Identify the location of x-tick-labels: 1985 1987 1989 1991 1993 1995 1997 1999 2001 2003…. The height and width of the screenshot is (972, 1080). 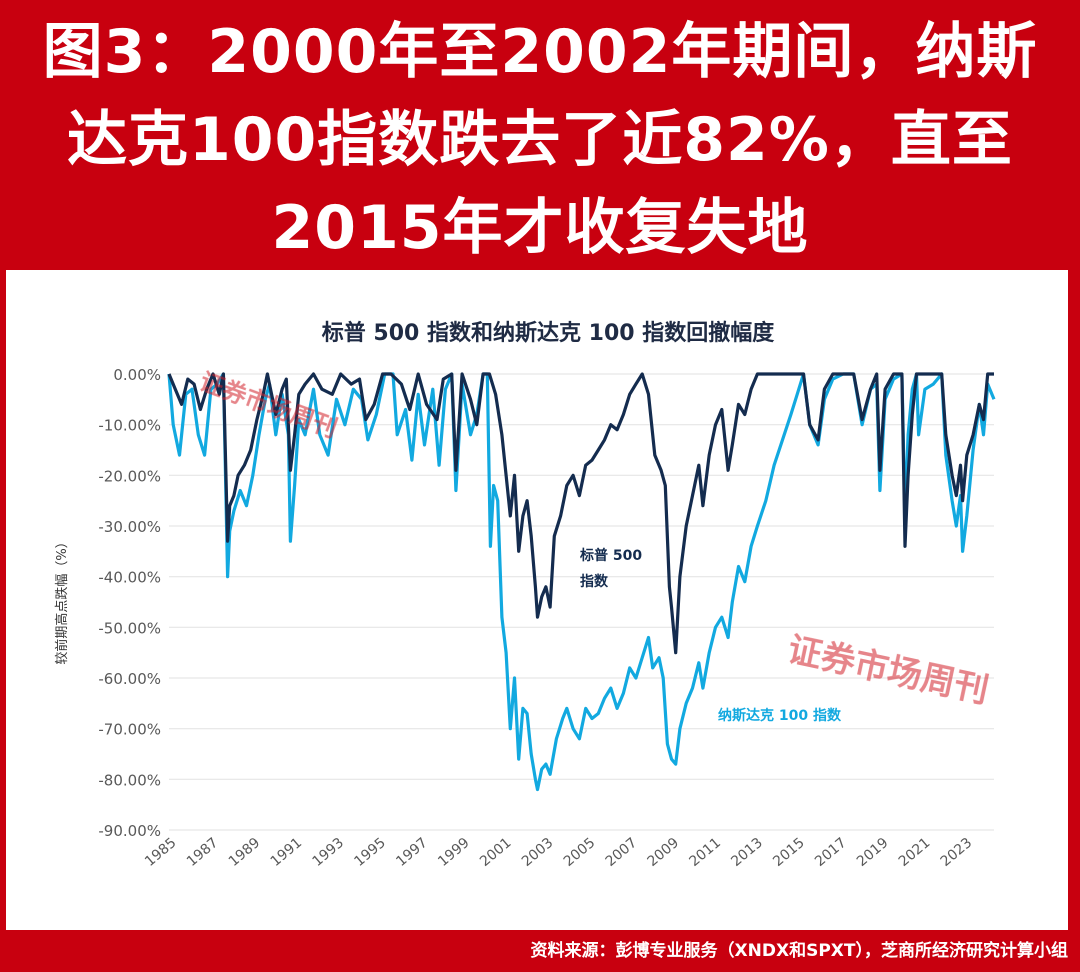
(558, 852).